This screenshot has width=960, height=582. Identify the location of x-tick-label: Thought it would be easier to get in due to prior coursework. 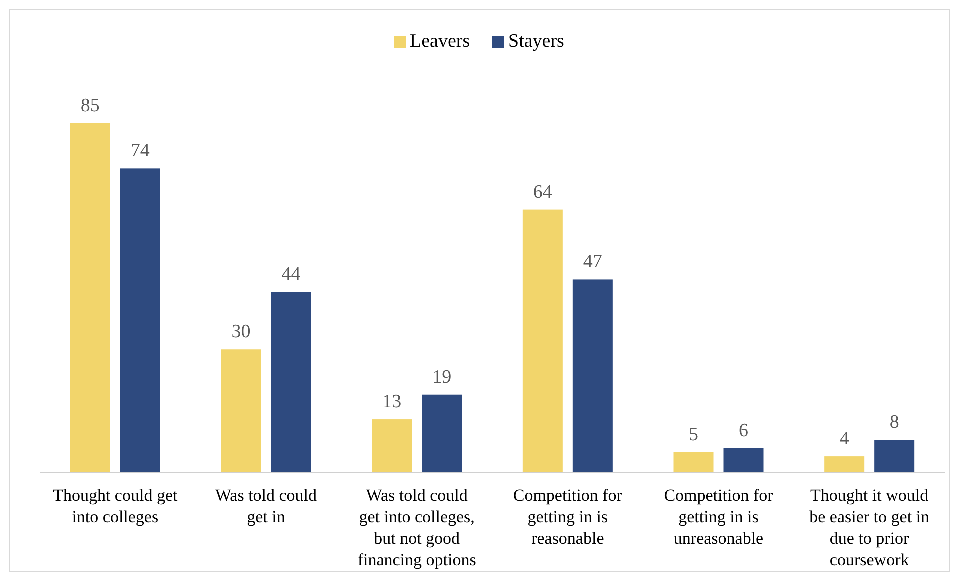
(870, 528).